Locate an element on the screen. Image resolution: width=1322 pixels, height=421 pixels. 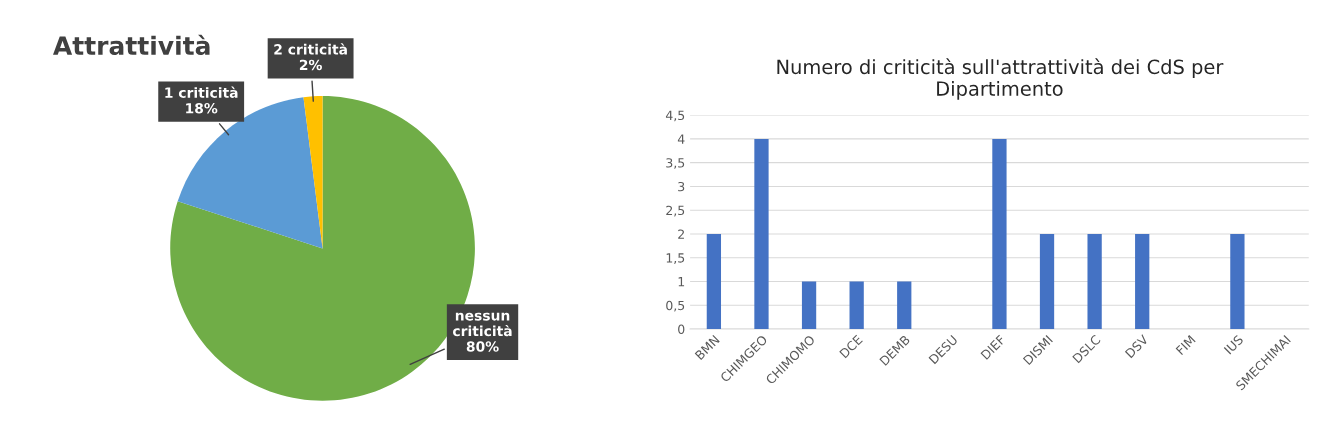
slice-label: nessun criticità is located at coordinates (482, 324).